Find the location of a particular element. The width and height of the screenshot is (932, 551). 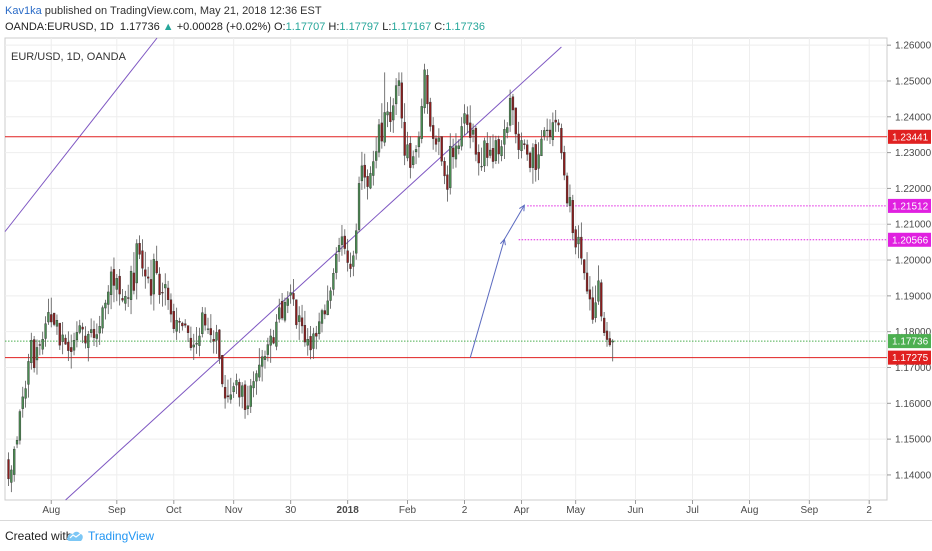

projection-arrows is located at coordinates (497, 281).